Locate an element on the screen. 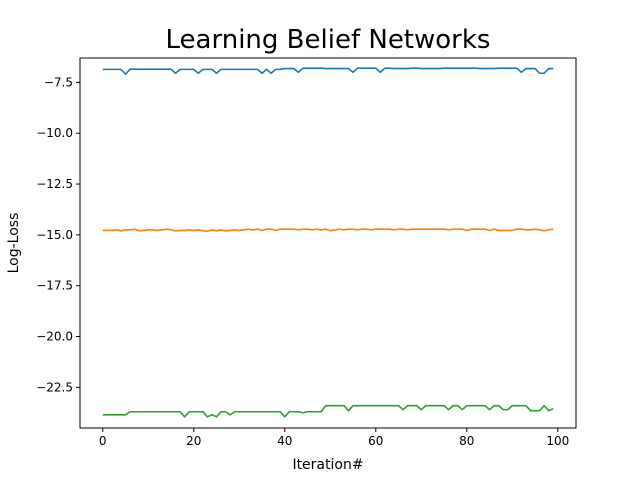  x-tick-label-0: 0 is located at coordinates (103, 441).